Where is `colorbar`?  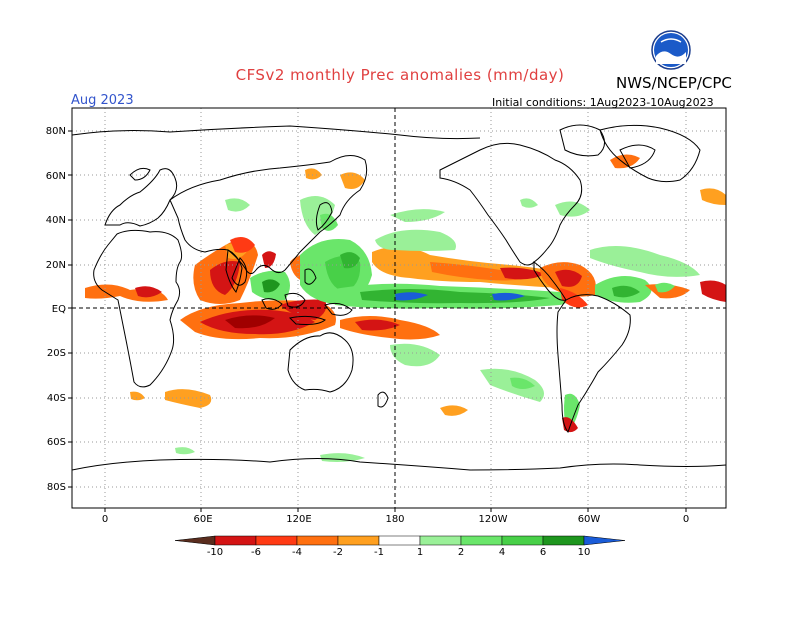 colorbar is located at coordinates (400, 540).